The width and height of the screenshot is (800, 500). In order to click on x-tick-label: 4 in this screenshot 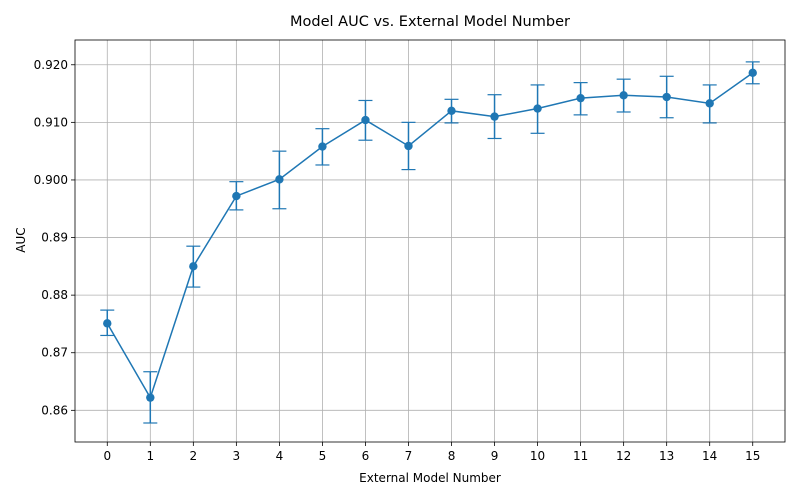, I will do `click(280, 456)`.